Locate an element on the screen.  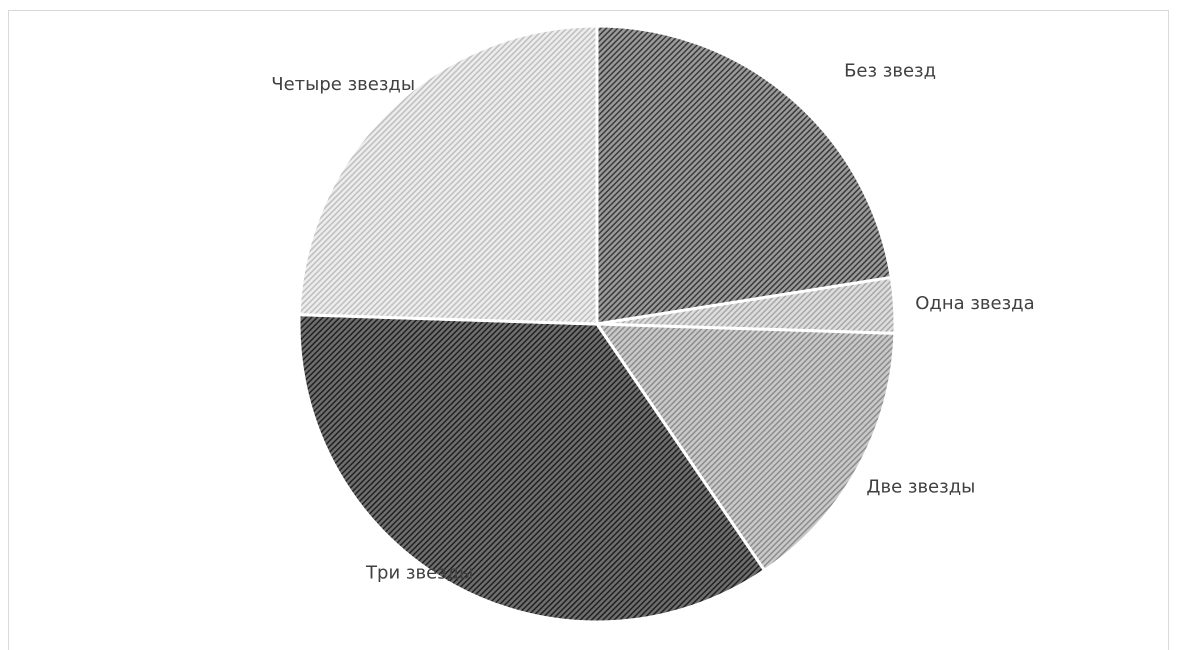
pie-slice-chetyre-zvezdy is located at coordinates (448, 175).